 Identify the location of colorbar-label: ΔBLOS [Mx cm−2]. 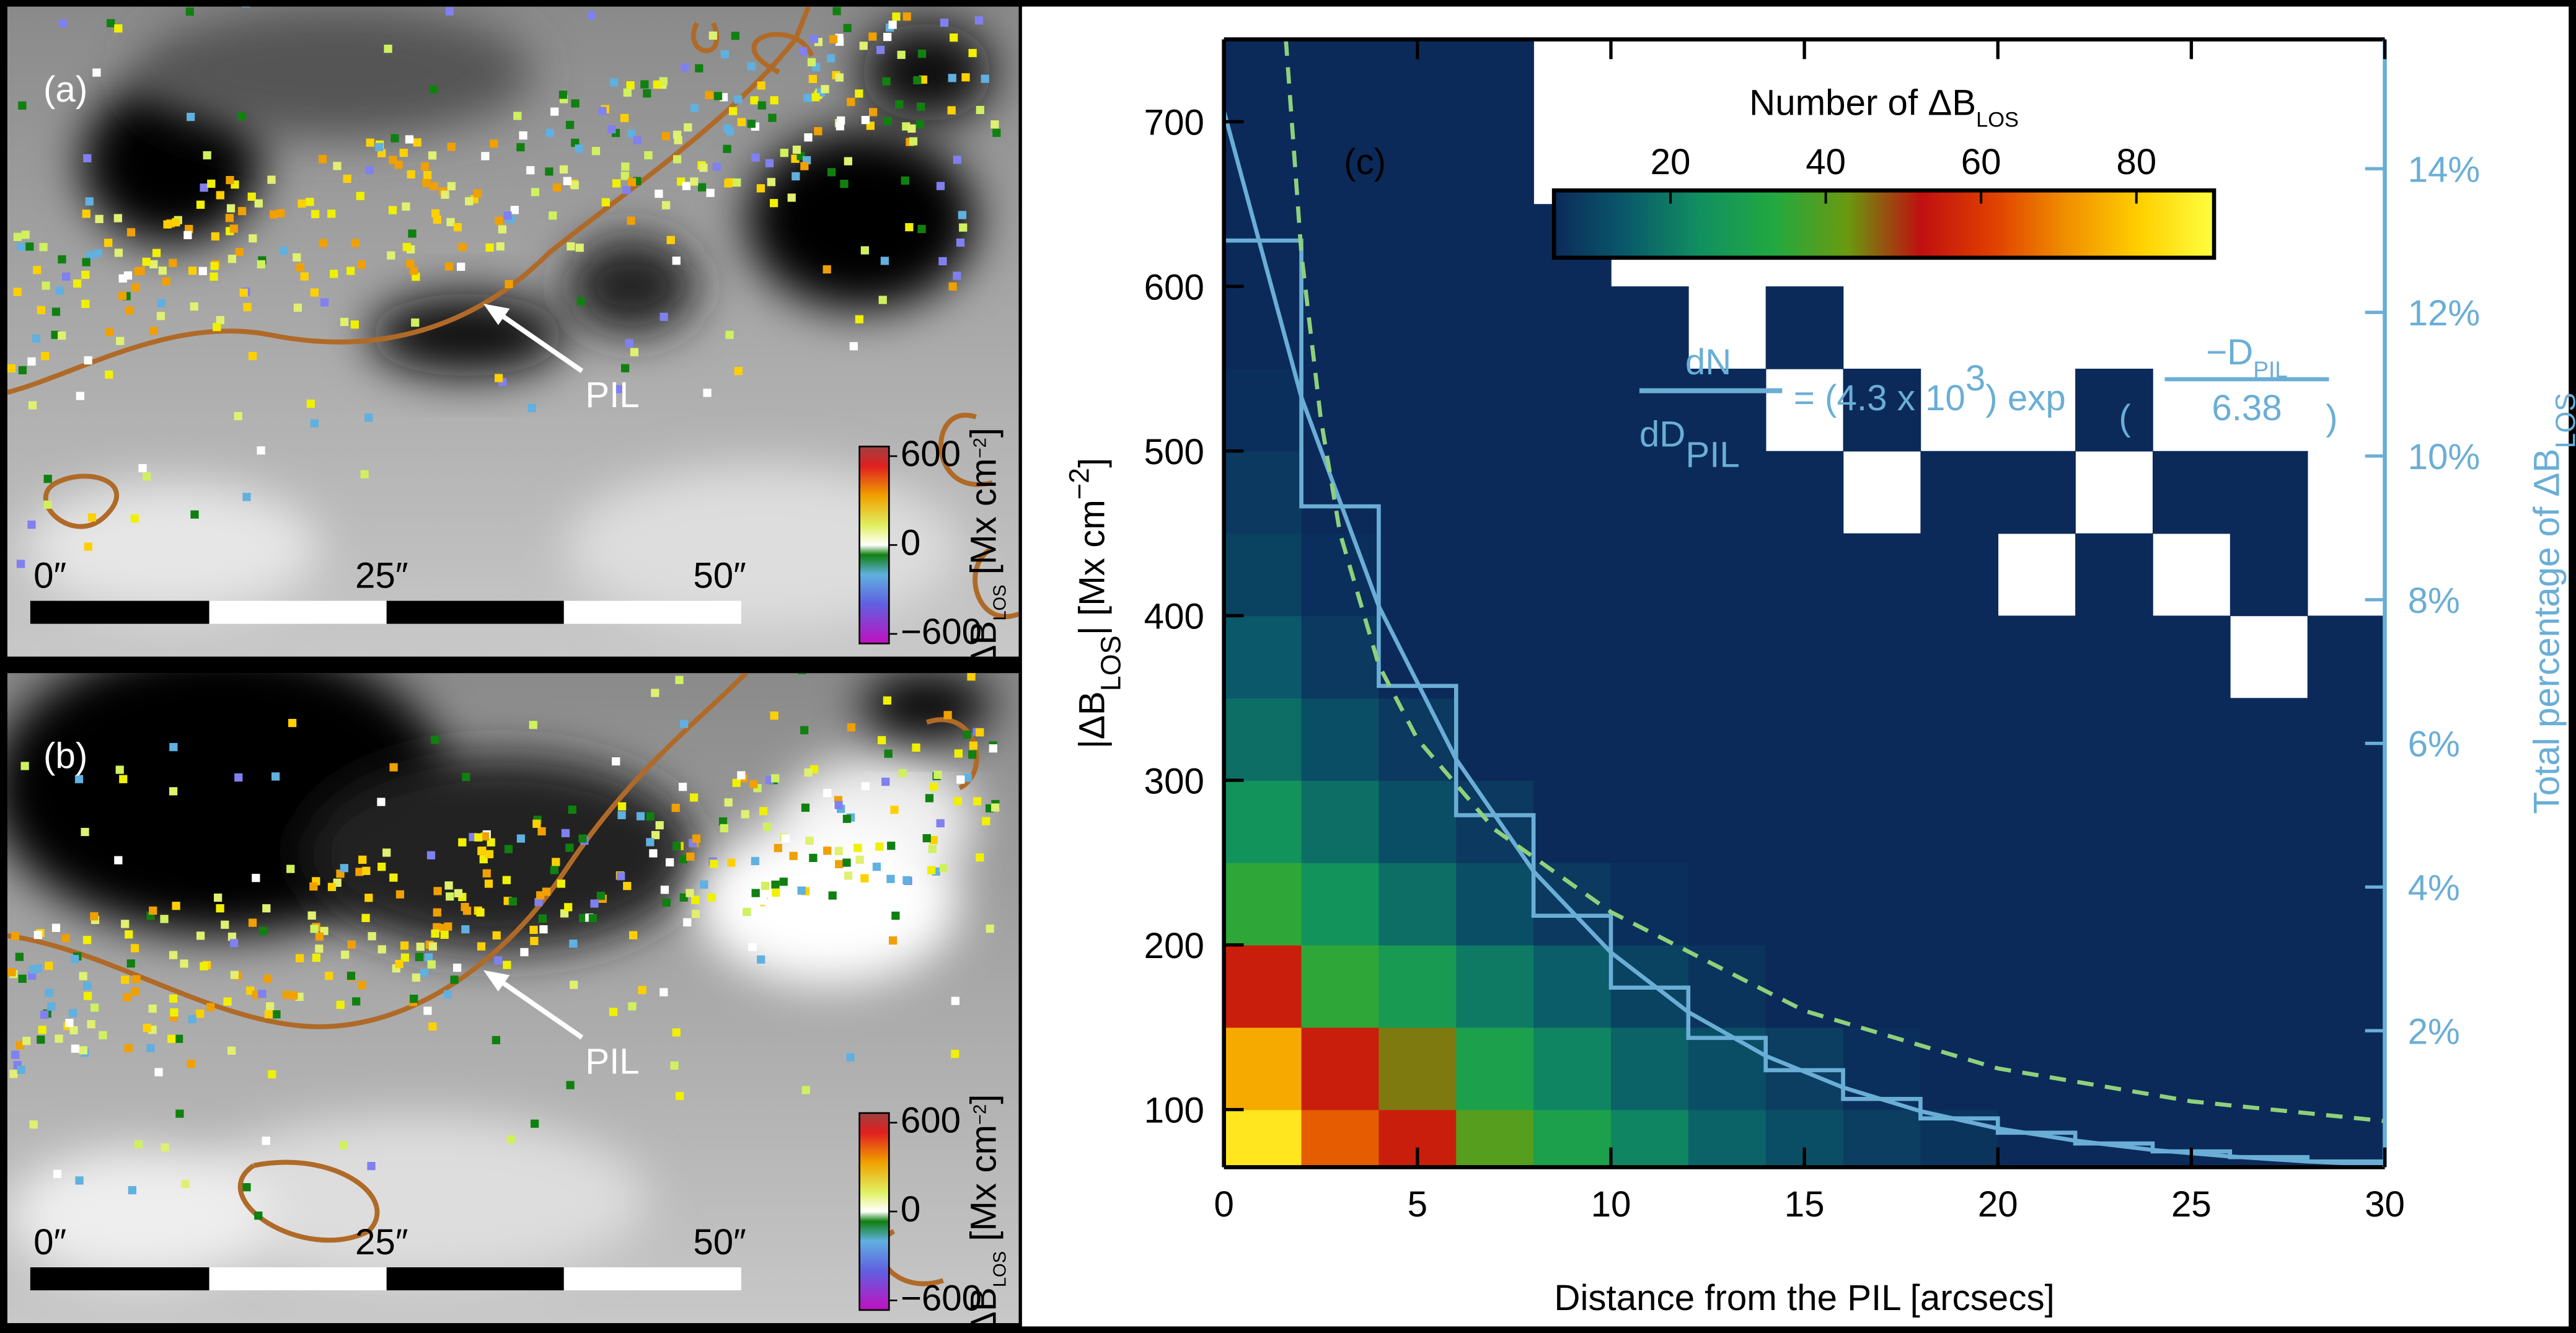
(986, 1213).